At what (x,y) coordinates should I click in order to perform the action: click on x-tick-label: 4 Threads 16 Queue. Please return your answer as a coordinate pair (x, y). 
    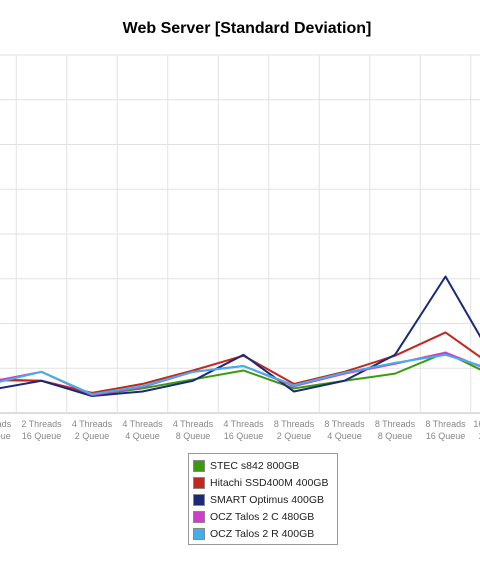
    Looking at the image, I should click on (243, 430).